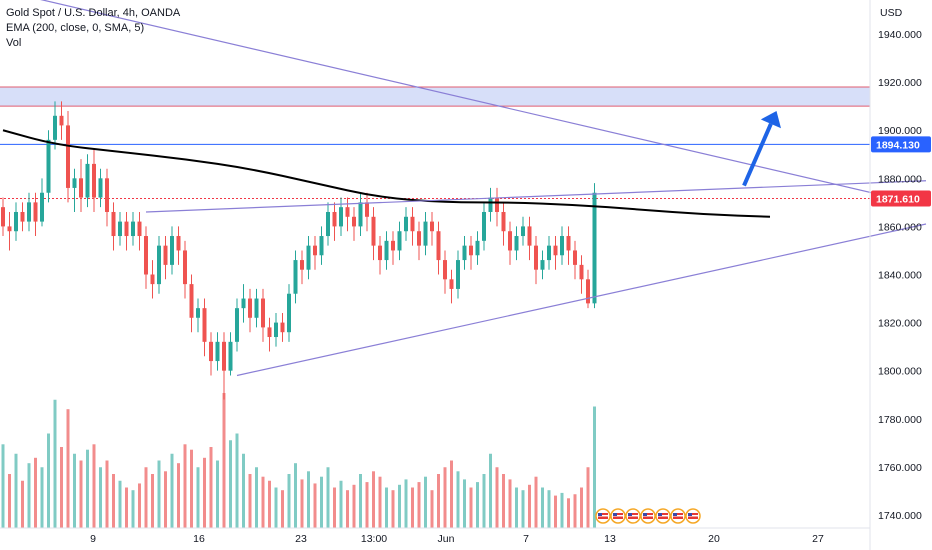  What do you see at coordinates (75, 28) in the screenshot?
I see `legend-ema: EMA (200, close, 0, SMA, 5)` at bounding box center [75, 28].